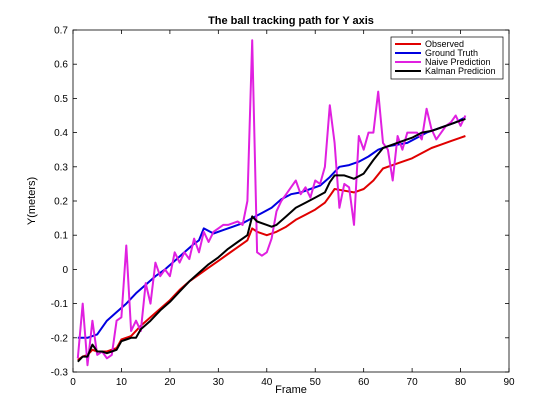 The height and width of the screenshot is (420, 560). I want to click on x-tick-label: 0, so click(73, 382).